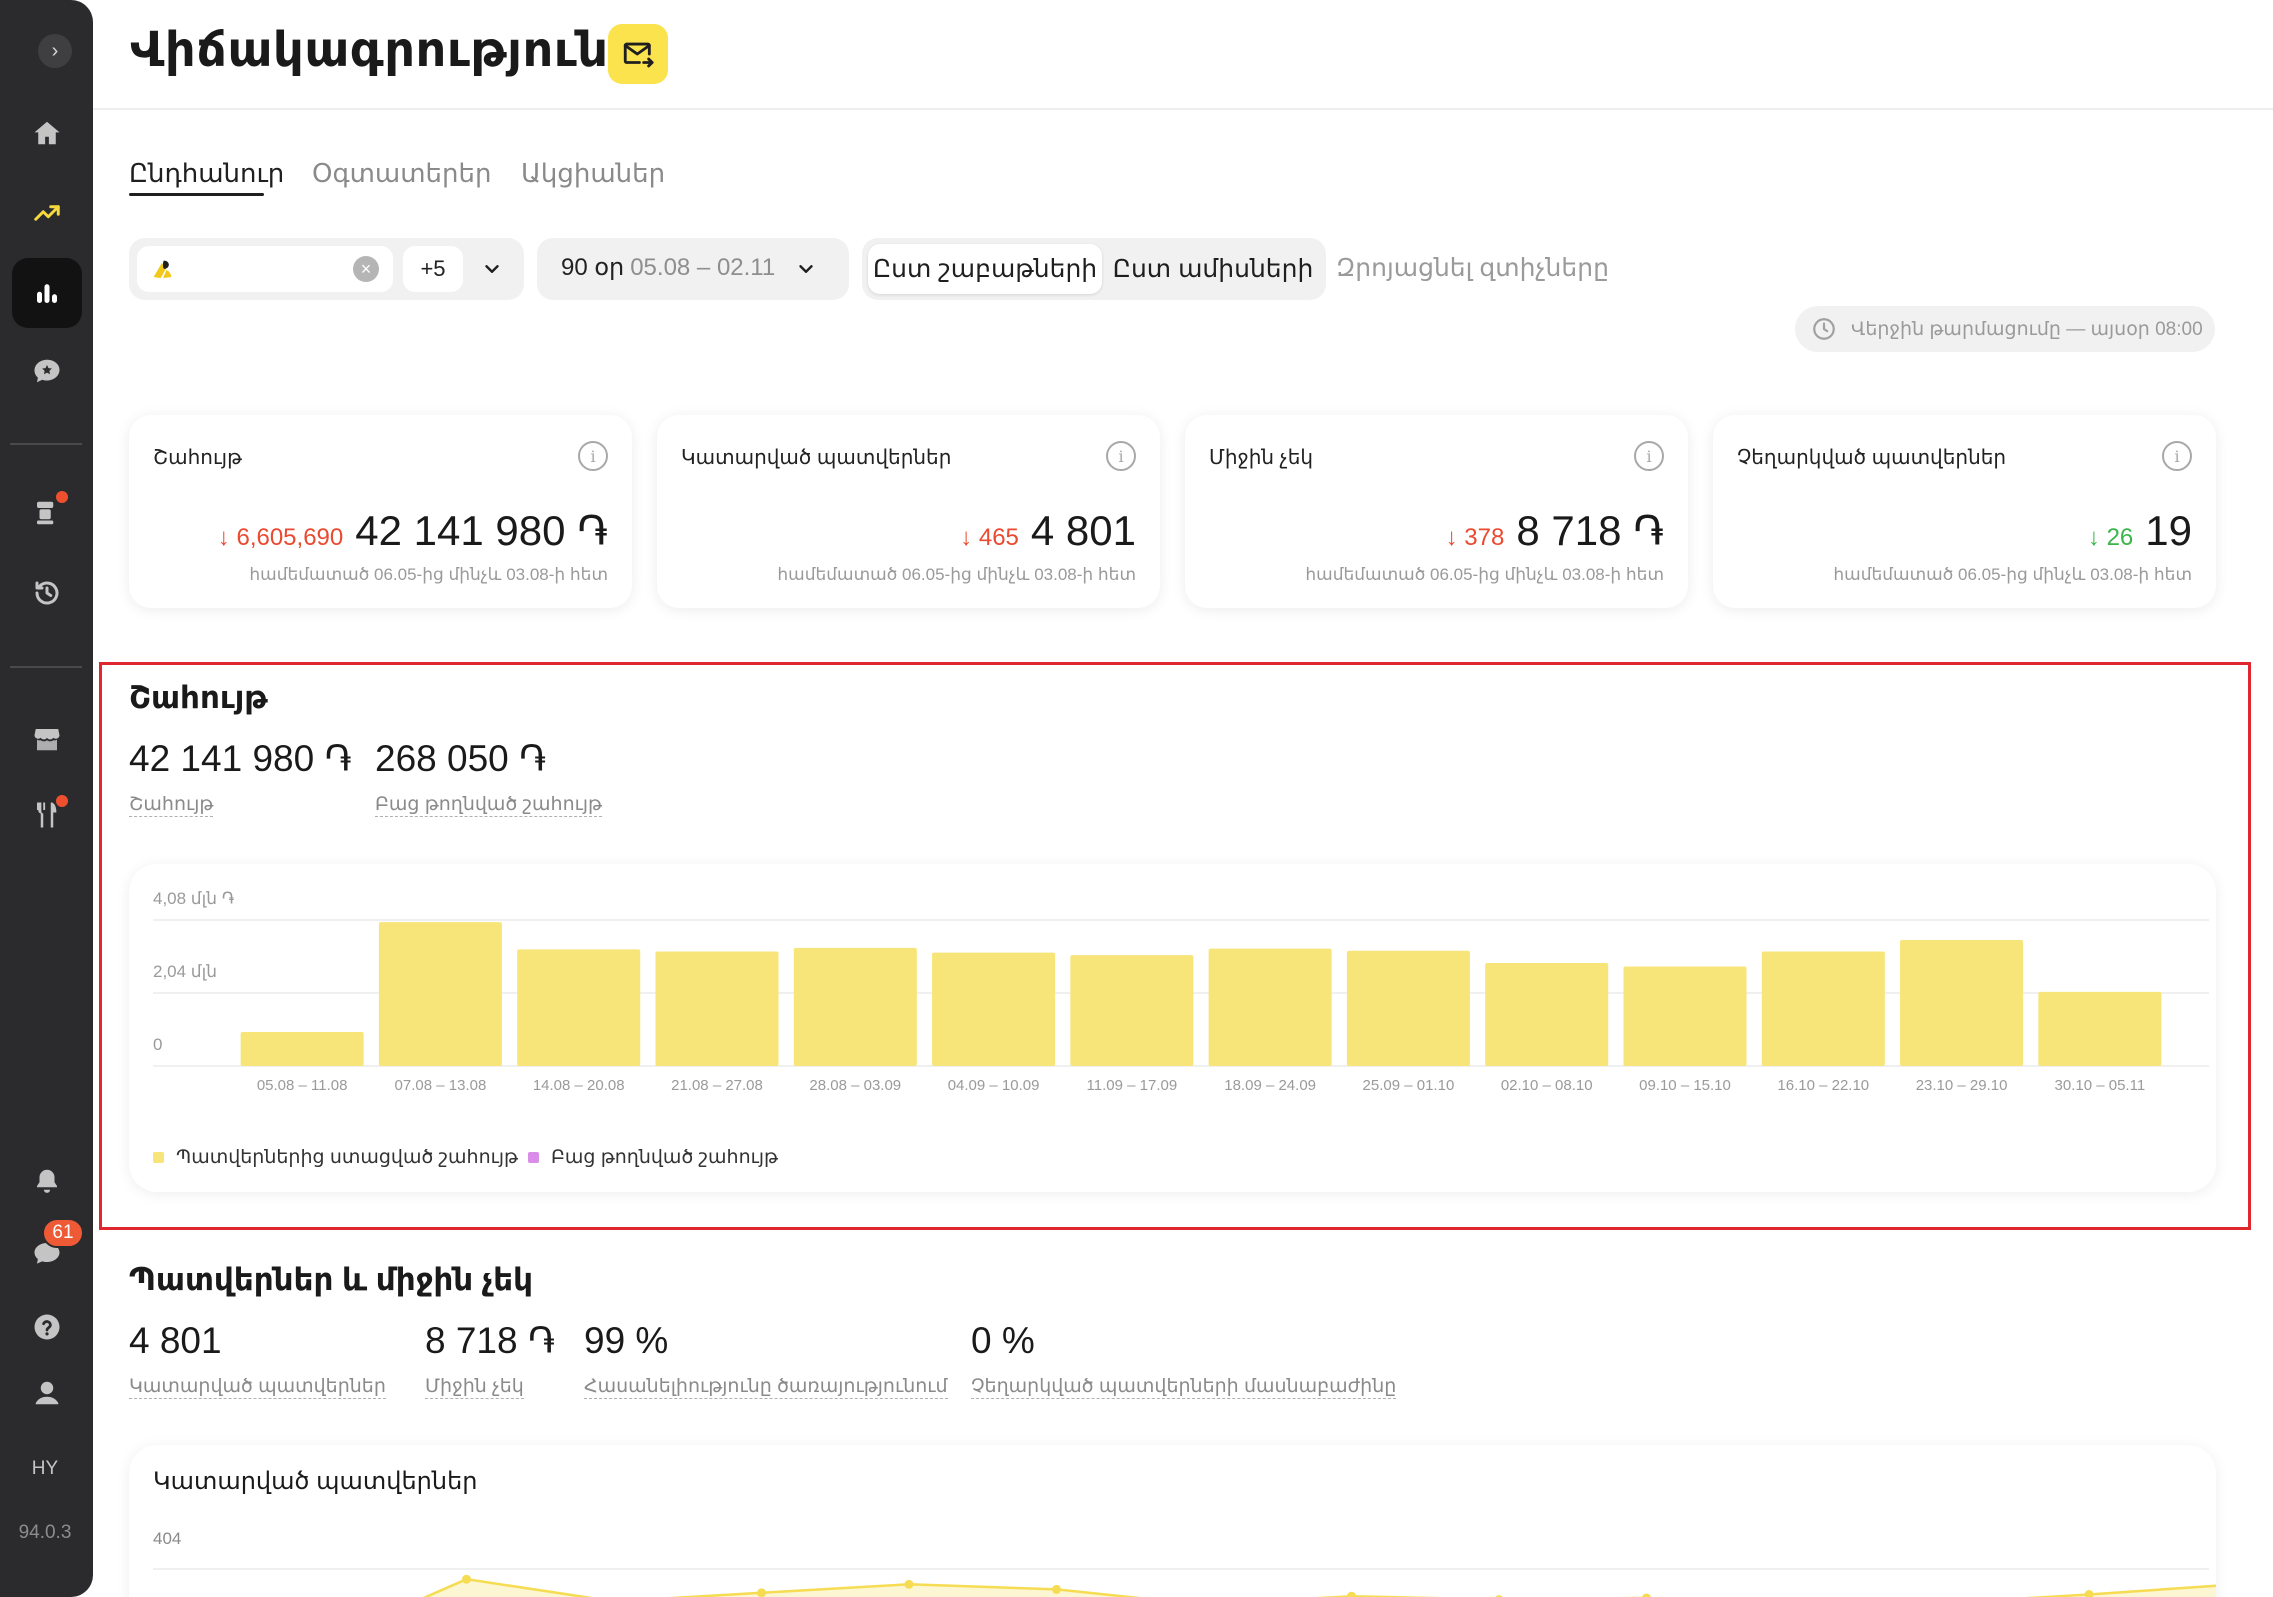 This screenshot has width=2273, height=1597. I want to click on missed-revenue-label: Բաց թողնված շահույթ, so click(489, 805).